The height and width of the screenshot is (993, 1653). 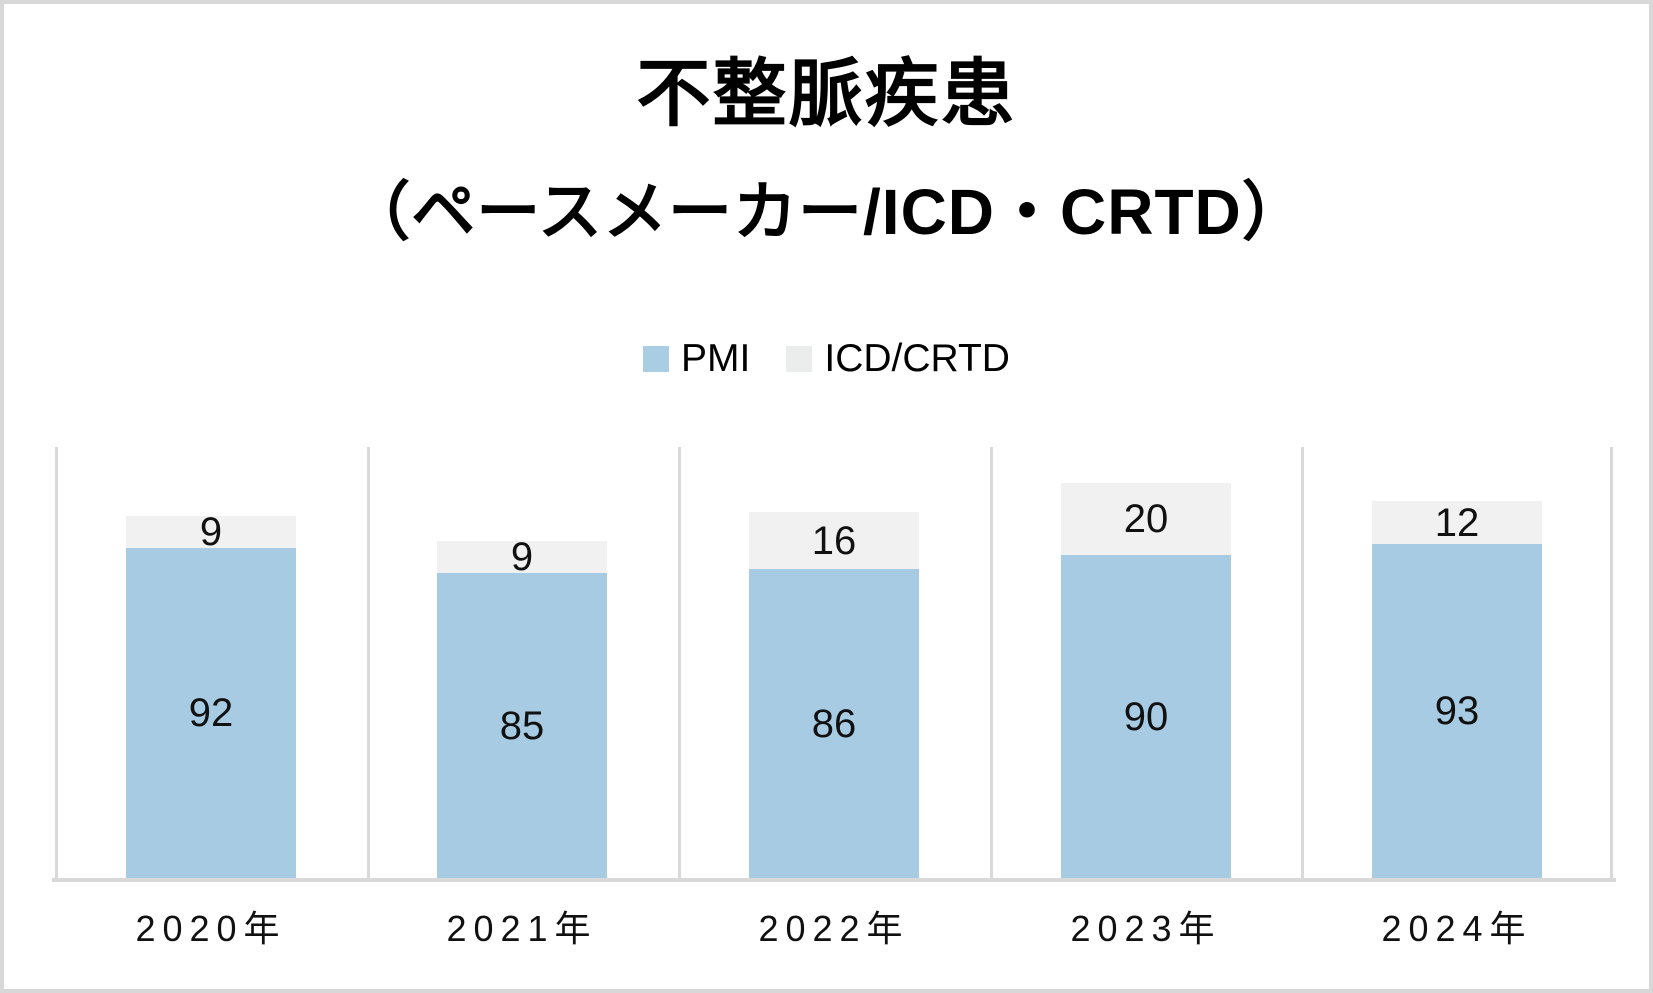 I want to click on legend: PMI ICD/CRTD, so click(x=826, y=359).